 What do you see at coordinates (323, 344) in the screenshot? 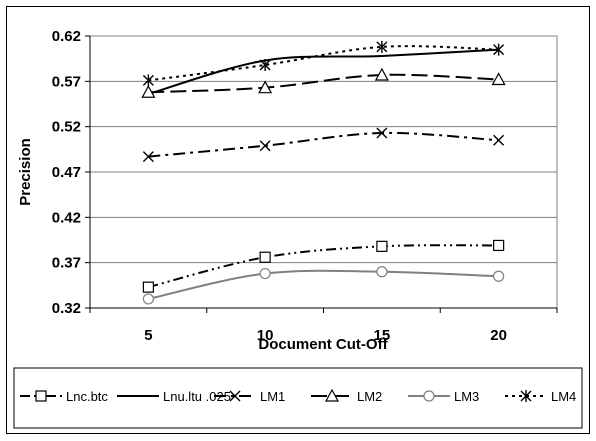
I see `x-axis-title: Document Cut-Off` at bounding box center [323, 344].